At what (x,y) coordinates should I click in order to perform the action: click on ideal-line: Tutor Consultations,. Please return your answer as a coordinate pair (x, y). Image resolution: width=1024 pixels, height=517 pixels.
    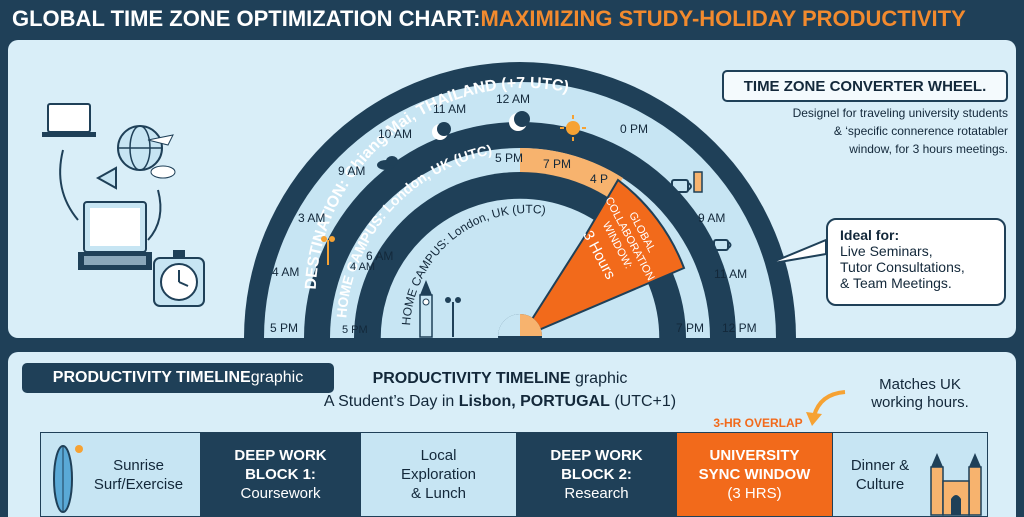
    Looking at the image, I should click on (902, 267).